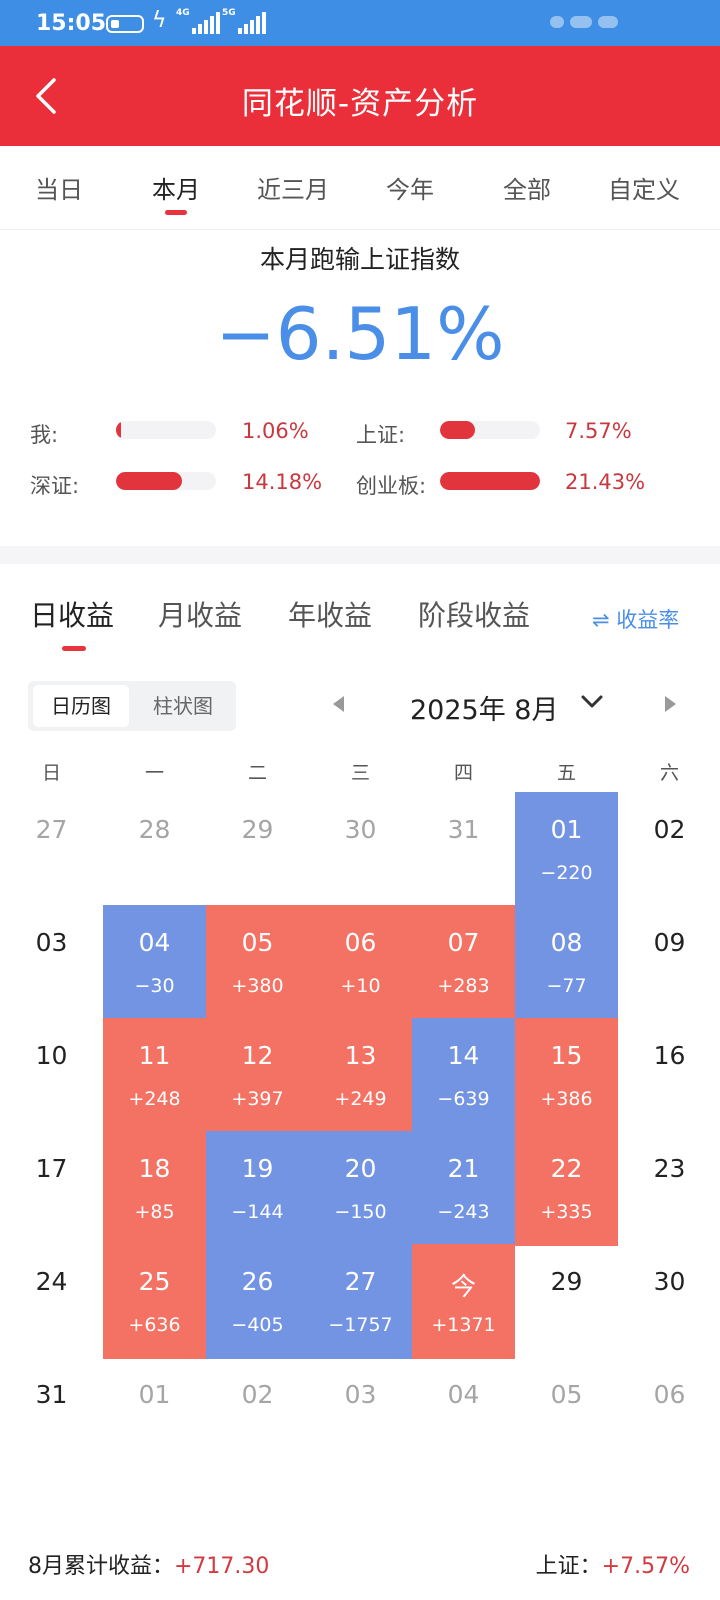 The height and width of the screenshot is (1600, 720). I want to click on calendar-day-cell: 19 −144, so click(257, 1188).